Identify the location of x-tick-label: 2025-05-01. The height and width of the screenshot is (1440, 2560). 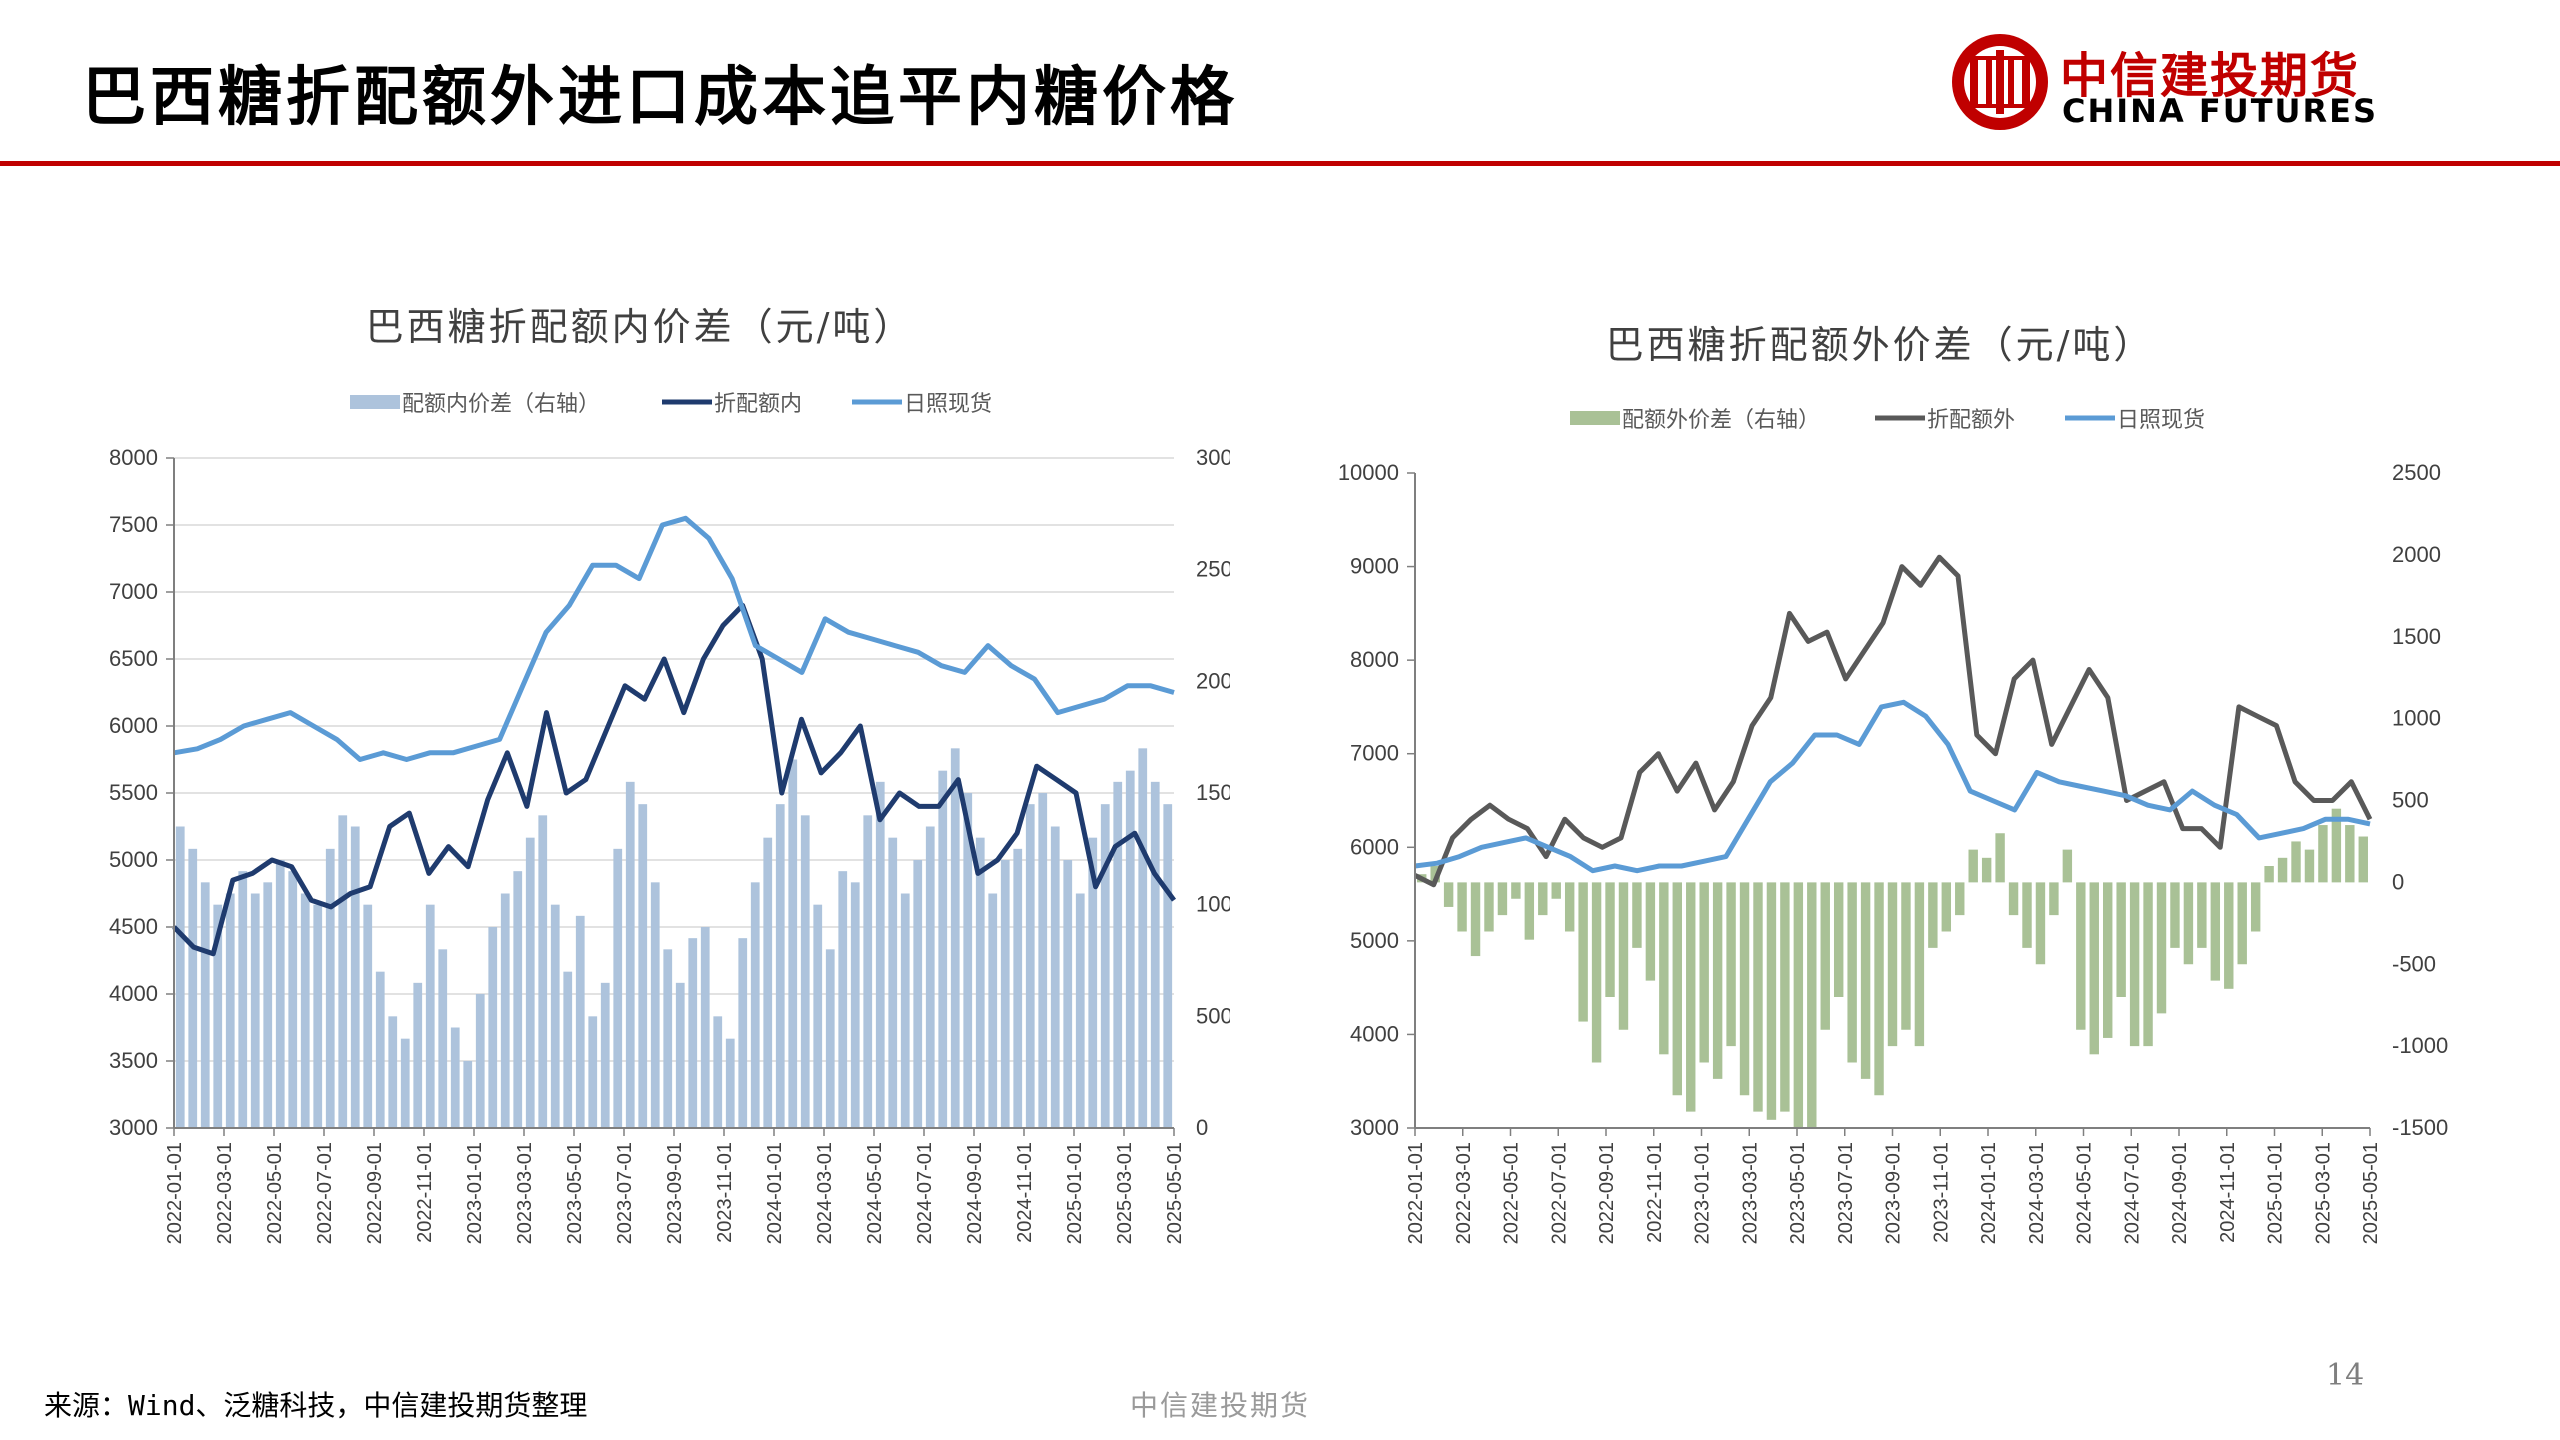
(2371, 1193).